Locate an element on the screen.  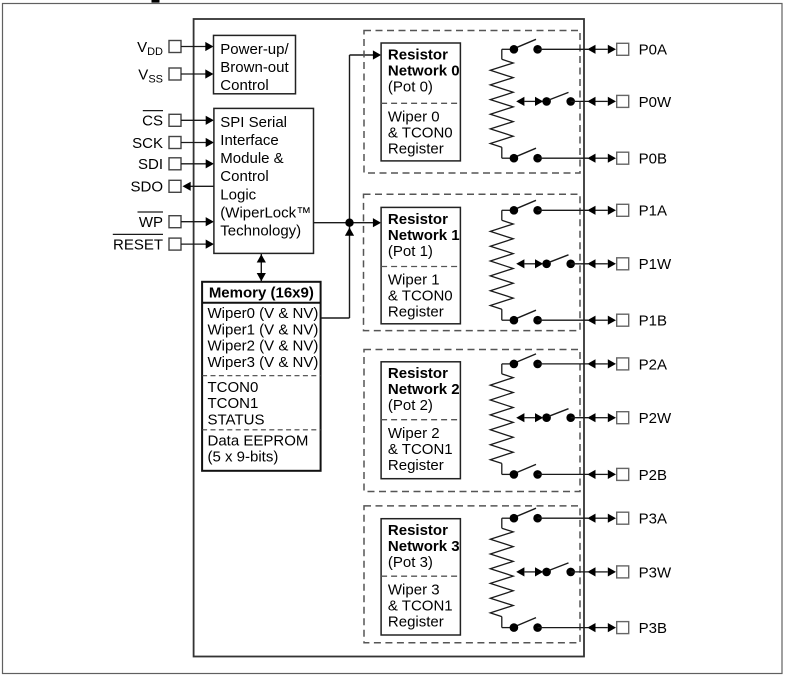
svg-text: SPI Serial is located at coordinates (253, 122).